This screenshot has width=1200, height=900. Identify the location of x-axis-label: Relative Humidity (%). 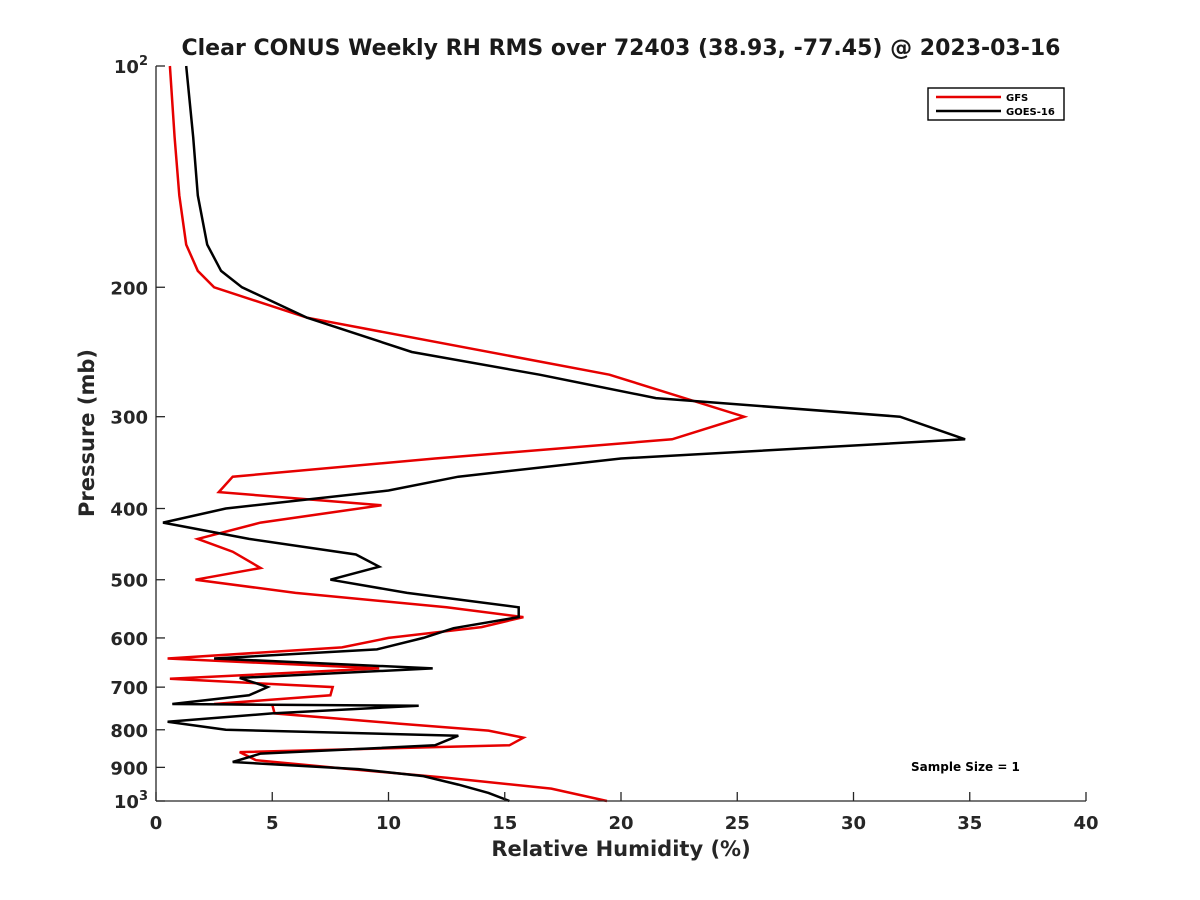
(620, 849).